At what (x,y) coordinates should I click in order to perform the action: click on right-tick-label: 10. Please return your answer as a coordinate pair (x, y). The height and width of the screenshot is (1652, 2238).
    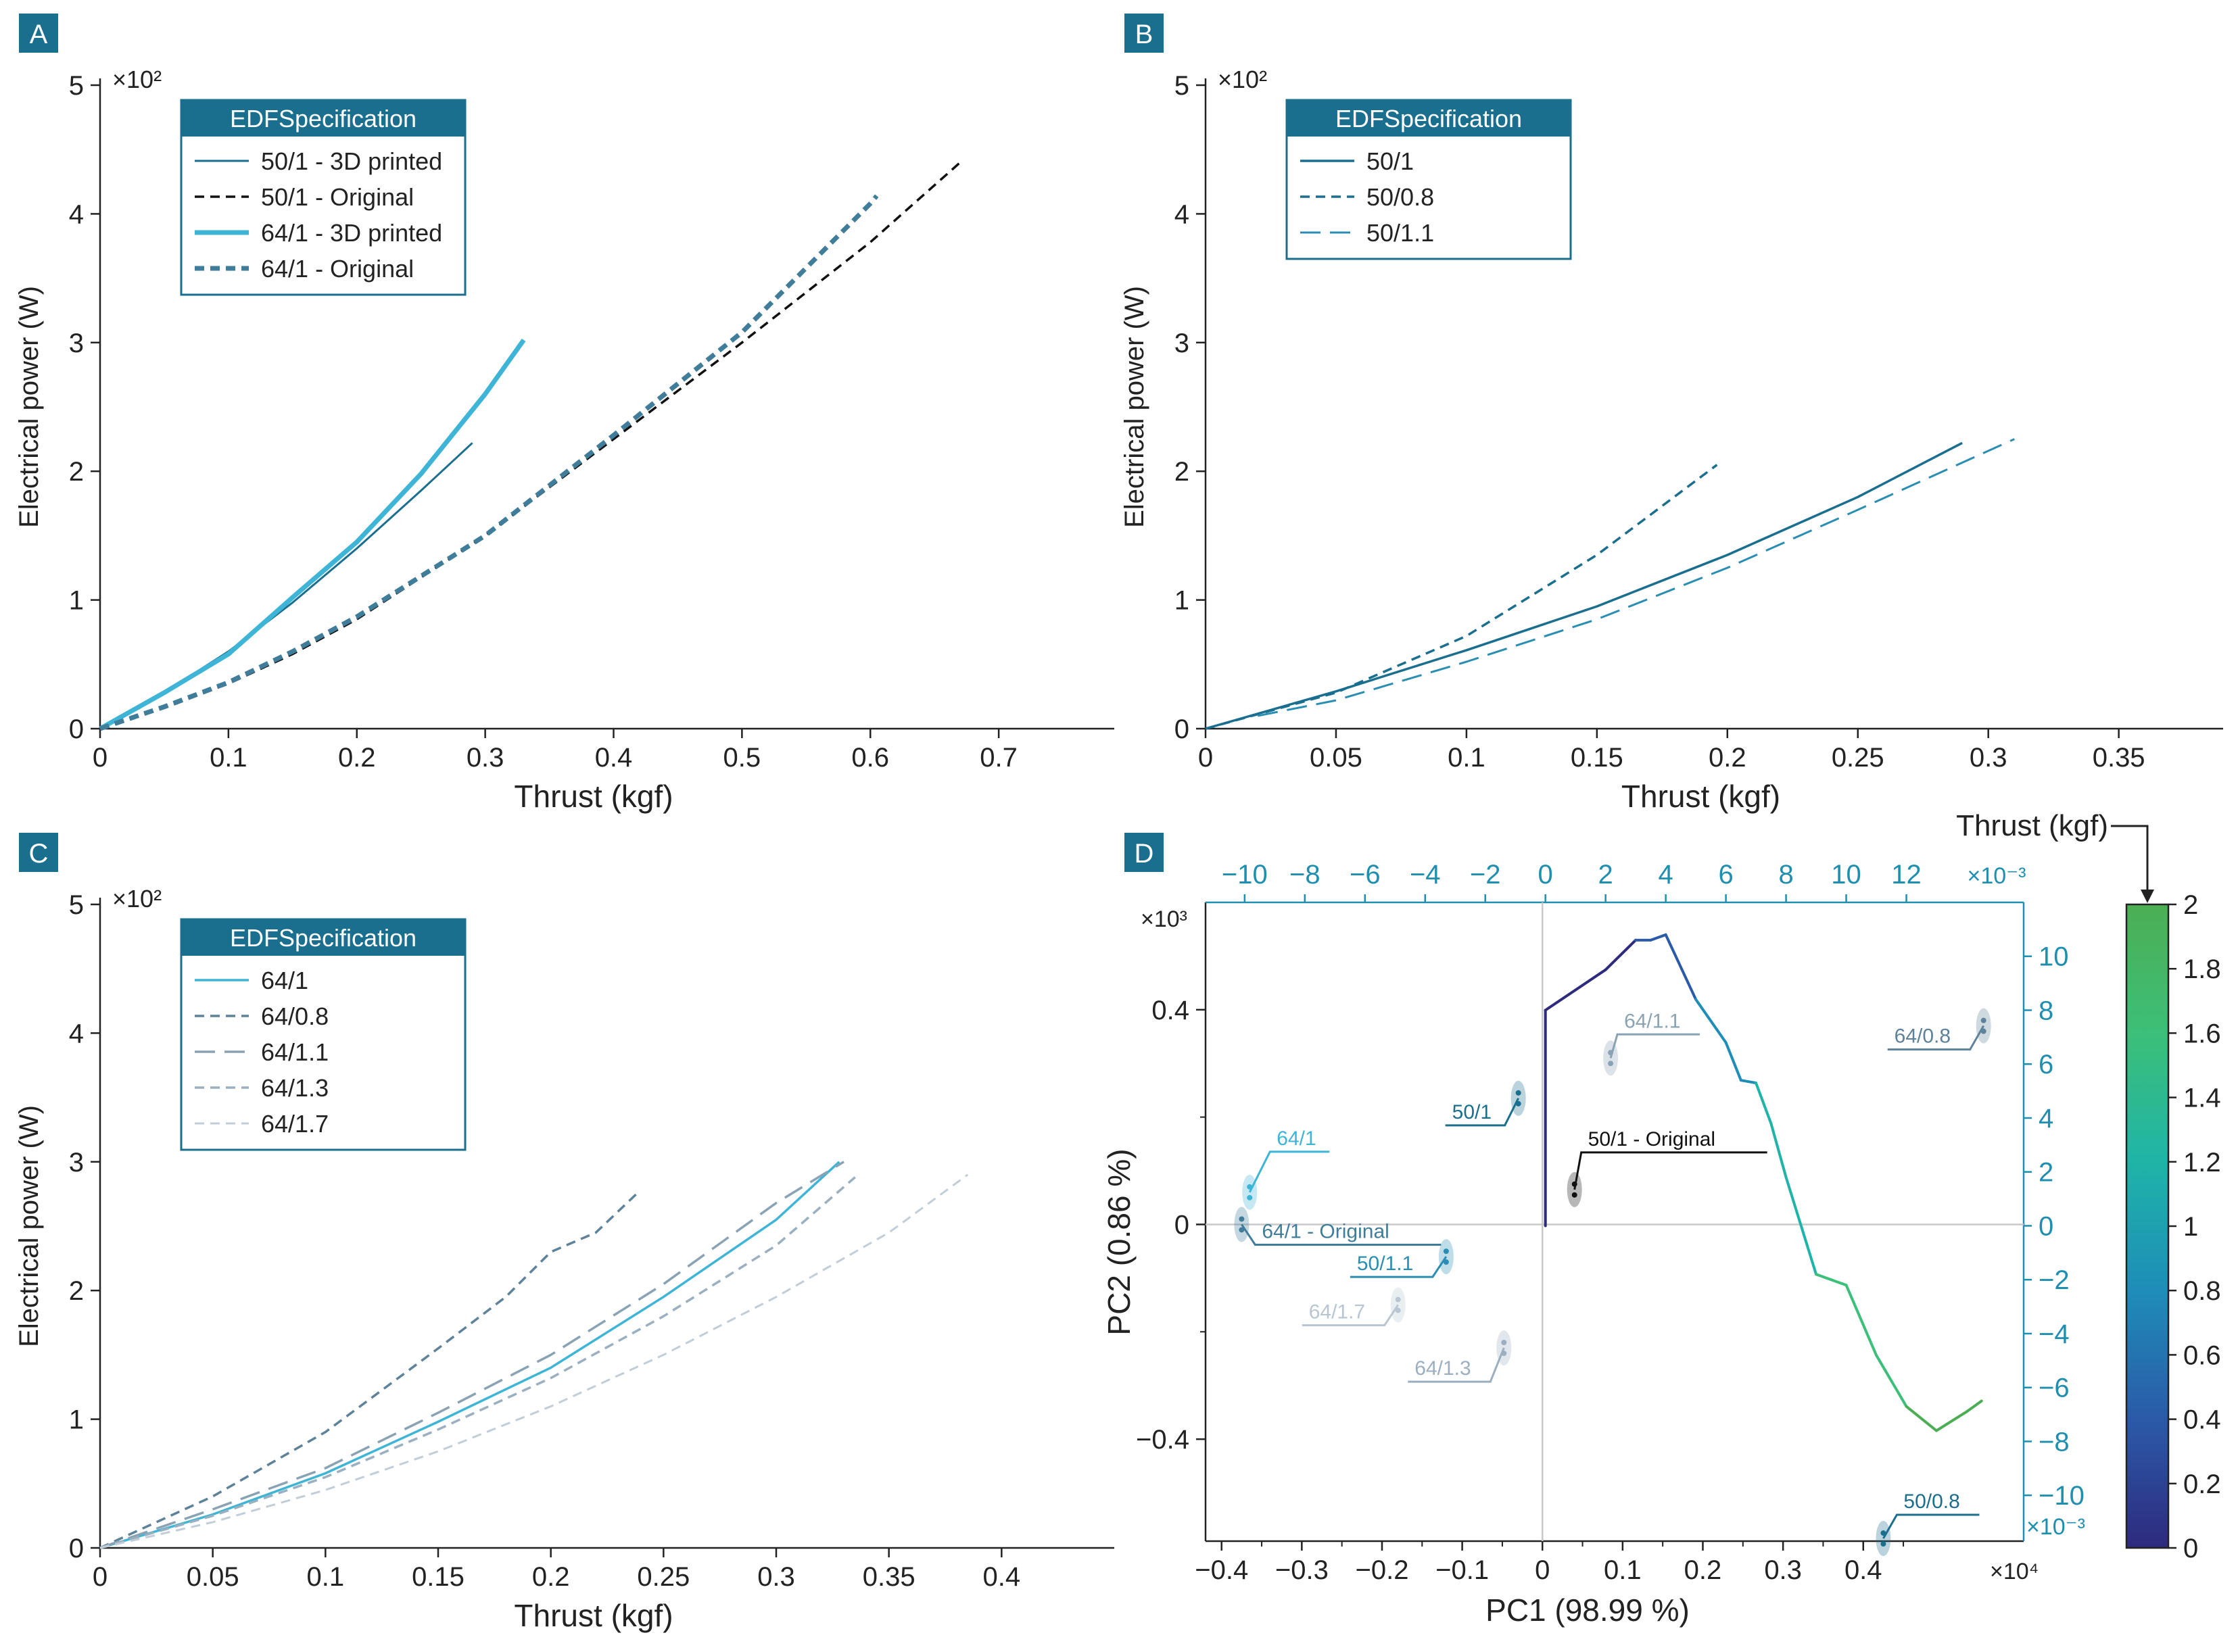
    Looking at the image, I should click on (2054, 957).